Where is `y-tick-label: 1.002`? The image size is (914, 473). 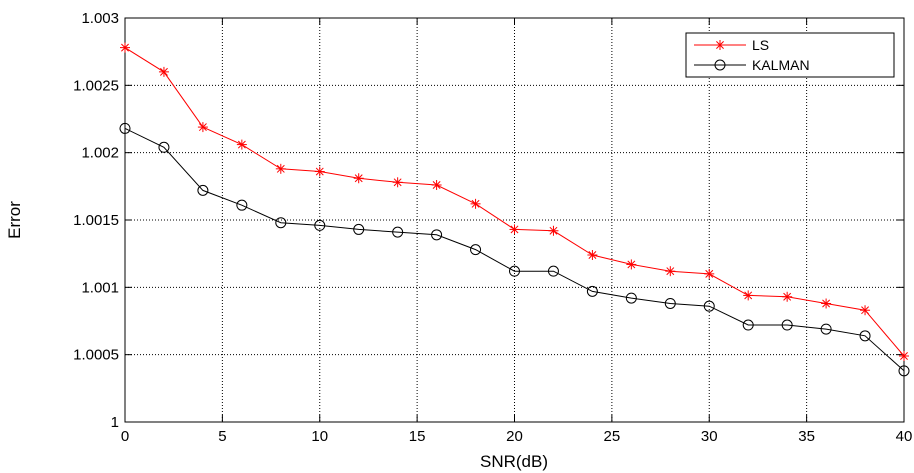
y-tick-label: 1.002 is located at coordinates (100, 153).